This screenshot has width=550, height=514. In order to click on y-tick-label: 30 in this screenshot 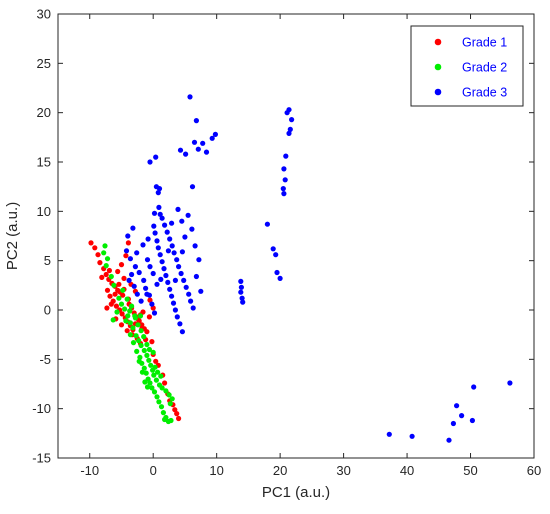, I will do `click(44, 14)`.